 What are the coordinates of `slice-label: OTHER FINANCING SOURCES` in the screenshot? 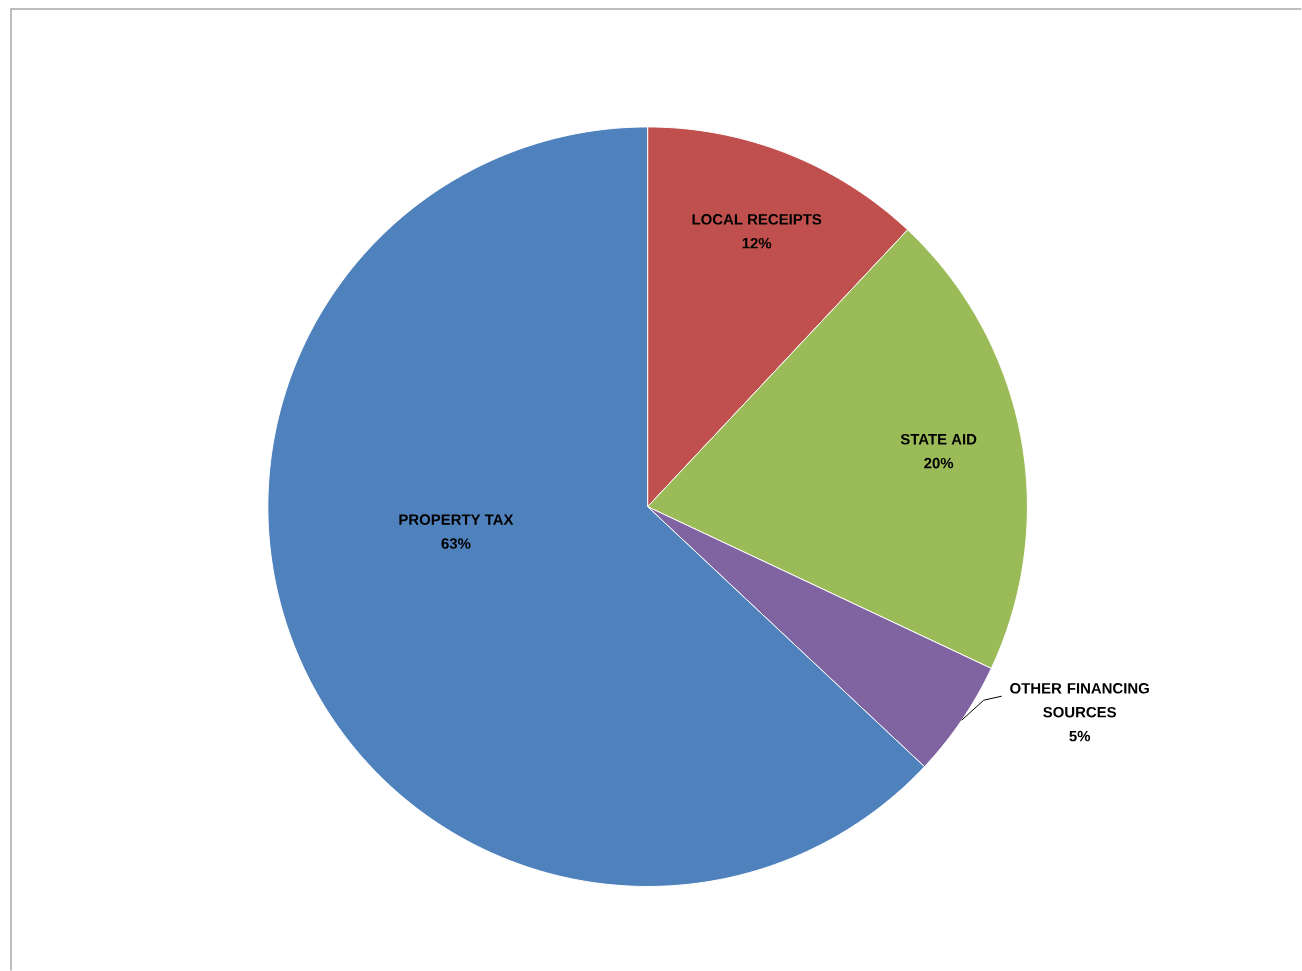 It's located at (1079, 700).